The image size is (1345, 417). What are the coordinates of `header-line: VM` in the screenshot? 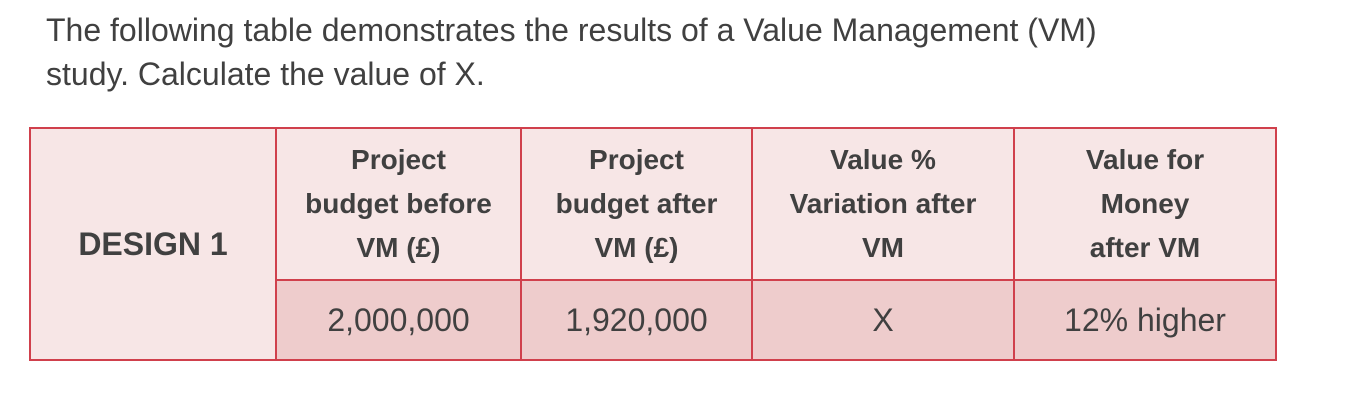 It's located at (883, 247).